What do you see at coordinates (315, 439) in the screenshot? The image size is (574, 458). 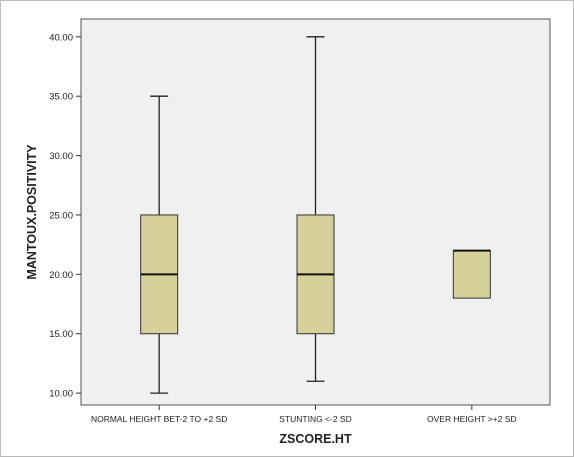 I see `x-axis-title: ZSCORE.HT` at bounding box center [315, 439].